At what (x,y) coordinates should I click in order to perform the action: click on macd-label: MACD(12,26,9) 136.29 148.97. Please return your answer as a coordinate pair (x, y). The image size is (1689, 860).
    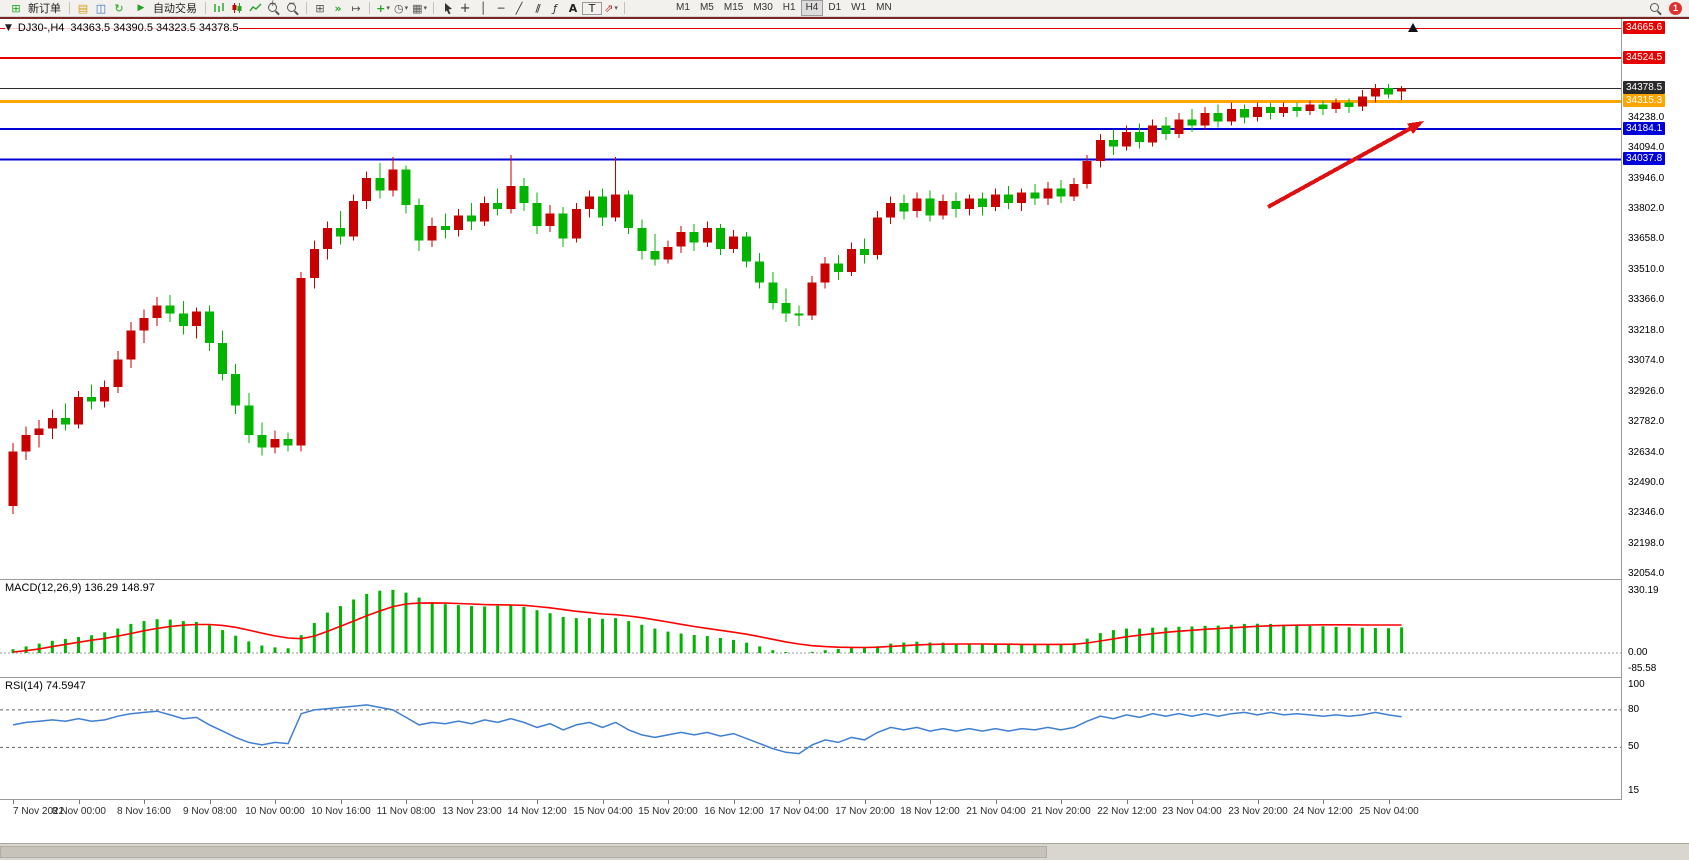
    Looking at the image, I should click on (80, 588).